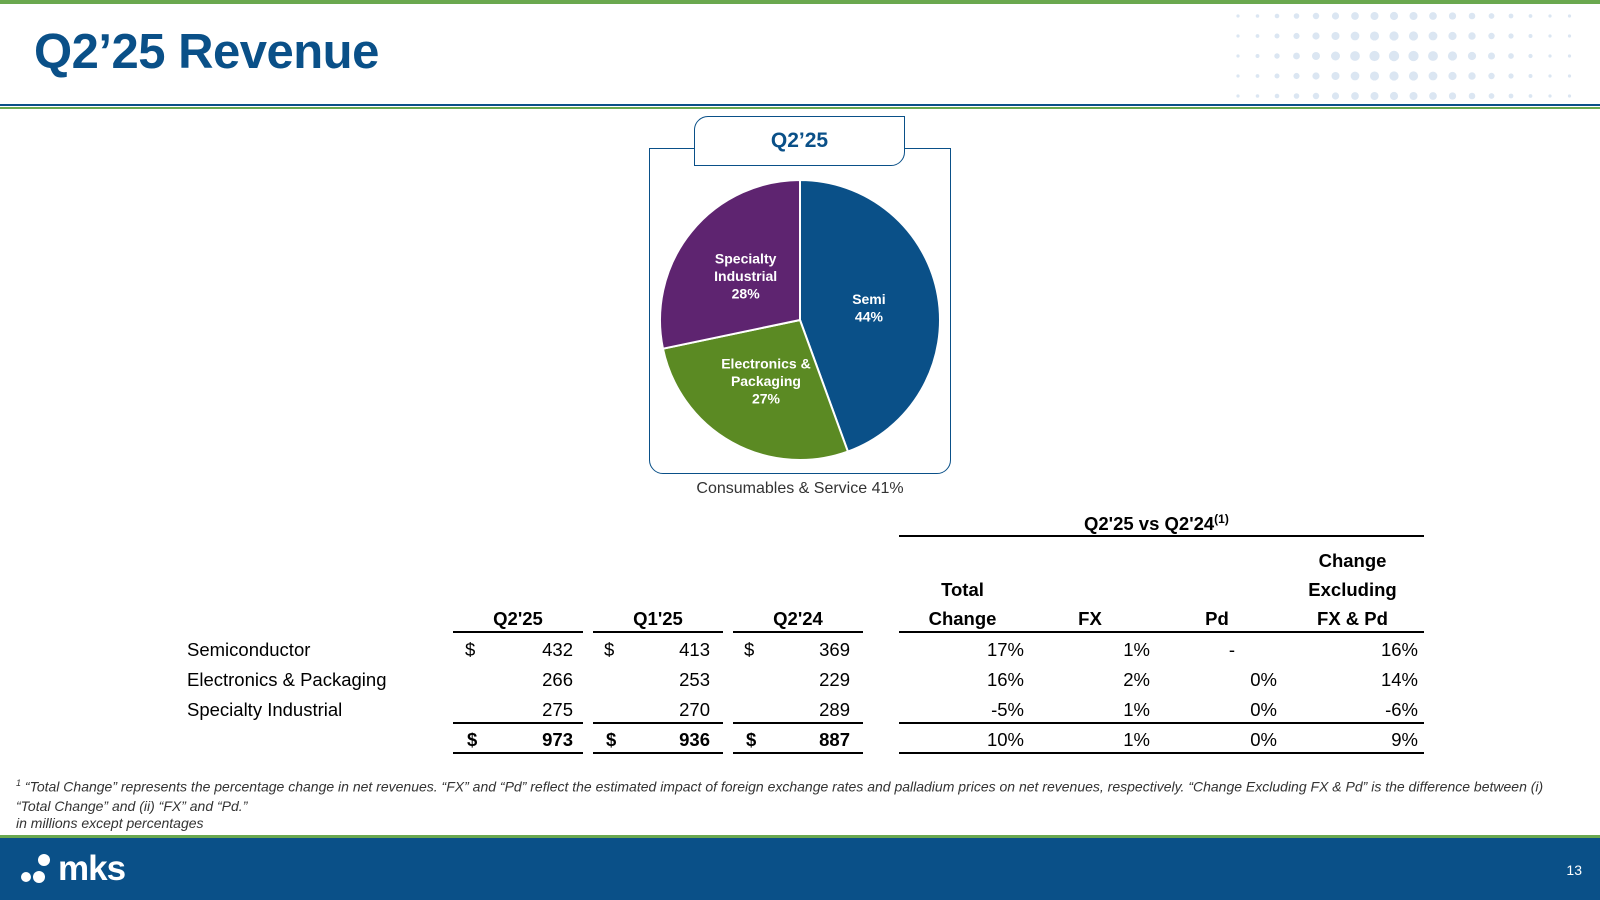 The image size is (1600, 900). What do you see at coordinates (1401, 709) in the screenshot?
I see `cell-spec-change-excl: -6%` at bounding box center [1401, 709].